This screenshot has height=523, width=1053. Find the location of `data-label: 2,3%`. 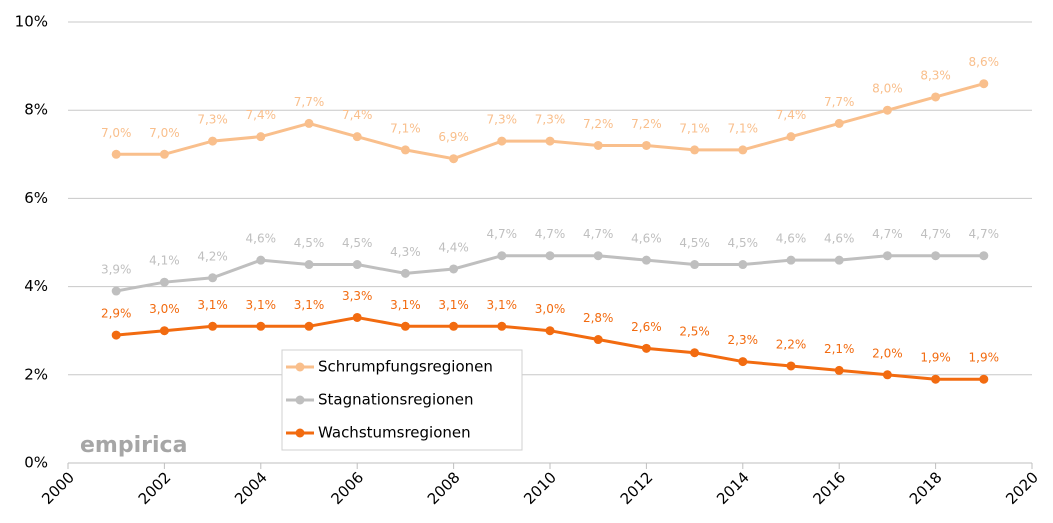

data-label: 2,3% is located at coordinates (743, 340).